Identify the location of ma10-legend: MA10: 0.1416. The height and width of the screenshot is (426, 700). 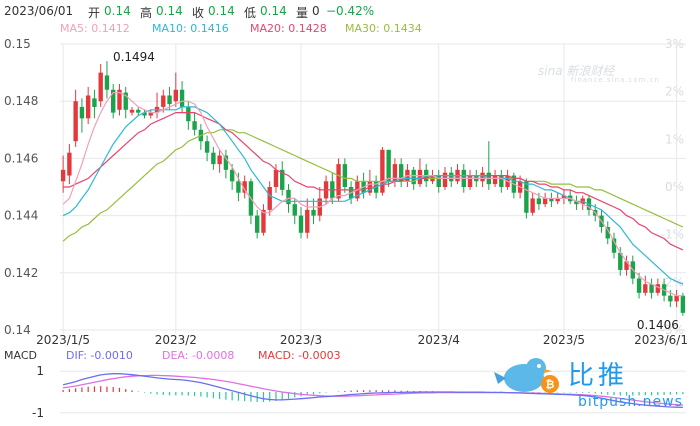
(190, 28).